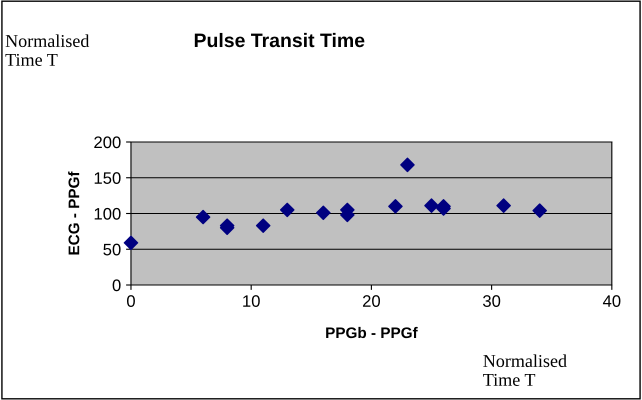  Describe the element at coordinates (116, 285) in the screenshot. I see `y-tick-label: 0` at that location.